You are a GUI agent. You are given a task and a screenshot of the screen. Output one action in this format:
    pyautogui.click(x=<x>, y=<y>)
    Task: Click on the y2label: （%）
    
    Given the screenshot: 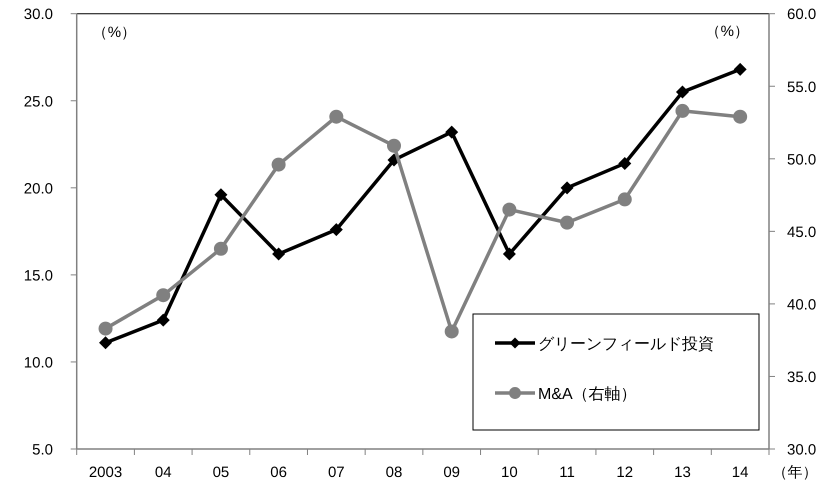 What is the action you would take?
    pyautogui.click(x=727, y=31)
    